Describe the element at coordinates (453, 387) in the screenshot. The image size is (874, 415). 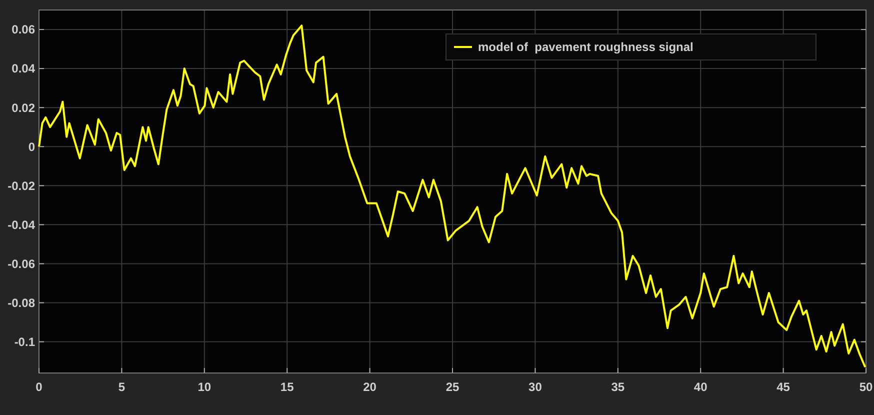
I see `x-tick-label: 25` at that location.